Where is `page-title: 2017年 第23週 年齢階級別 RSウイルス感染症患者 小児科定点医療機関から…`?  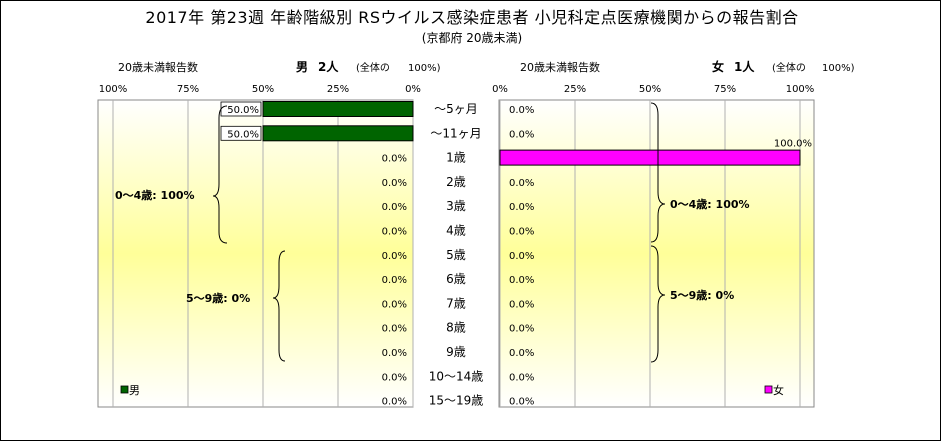
page-title: 2017年 第23週 年齢階級別 RSウイルス感染症患者 小児科定点医療機関から… is located at coordinates (472, 17).